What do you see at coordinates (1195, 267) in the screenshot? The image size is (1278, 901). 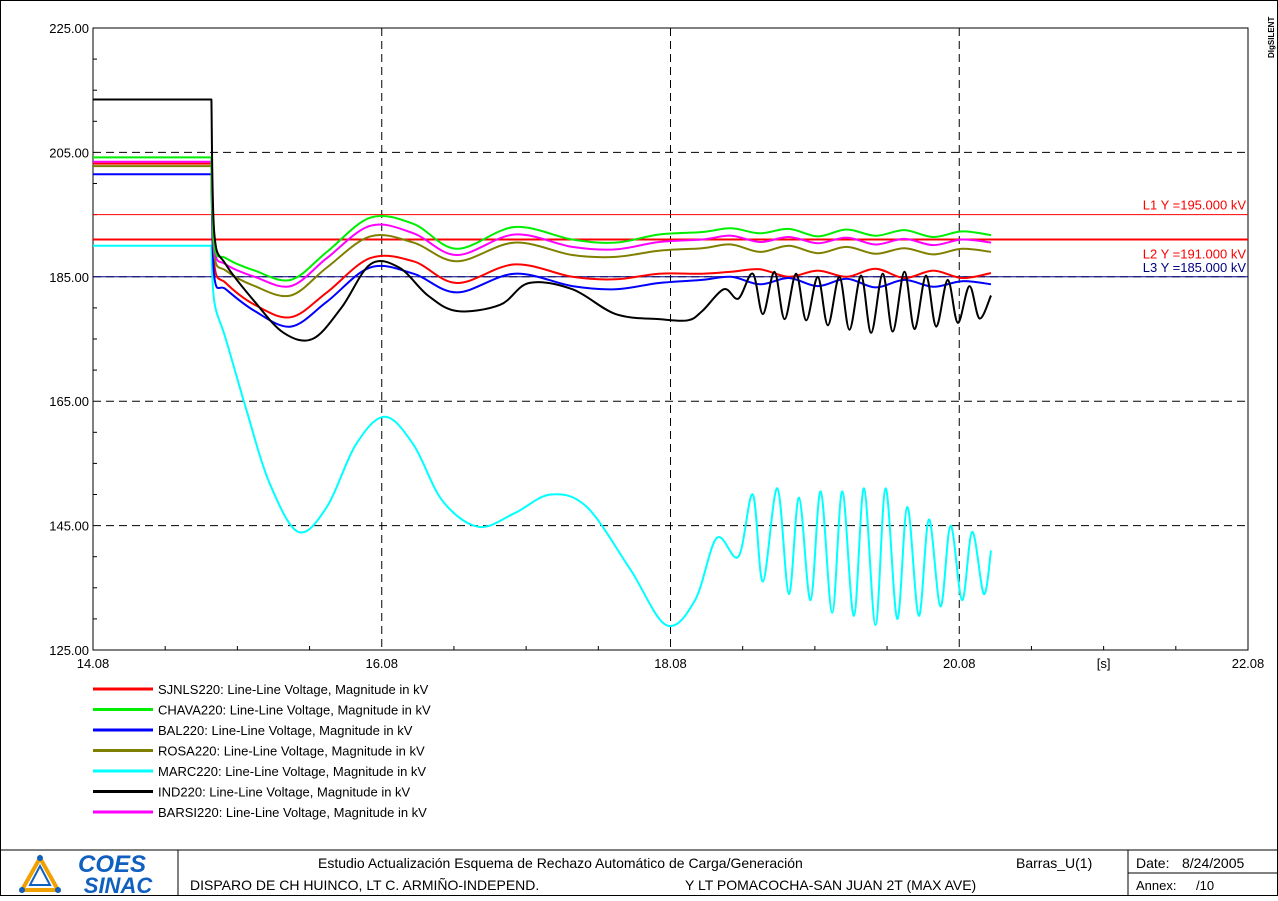 I see `reference-label: L3 Y =185.000 kV` at bounding box center [1195, 267].